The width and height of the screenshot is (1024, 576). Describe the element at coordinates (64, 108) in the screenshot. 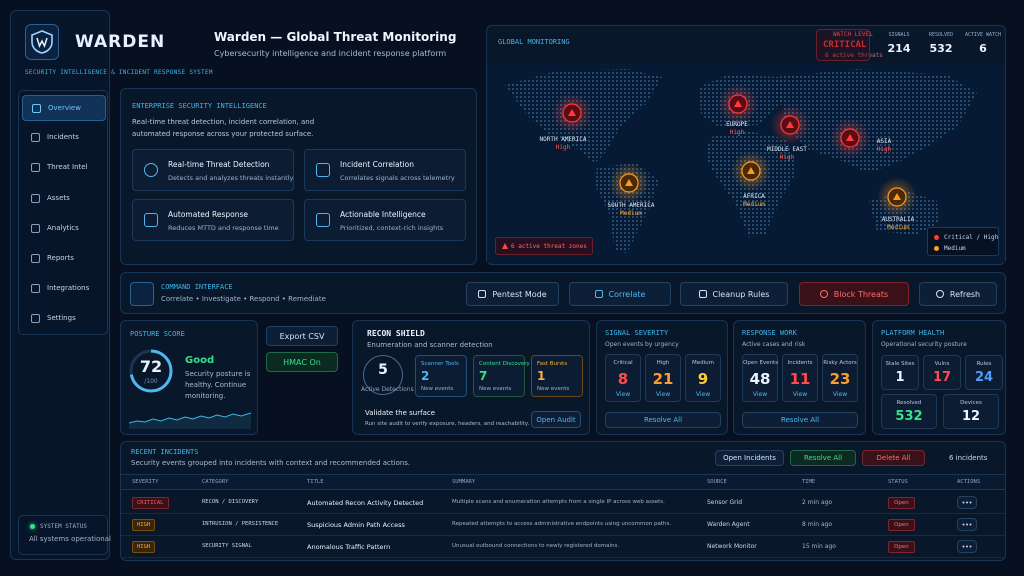

I see `nav-item: Overview` at that location.